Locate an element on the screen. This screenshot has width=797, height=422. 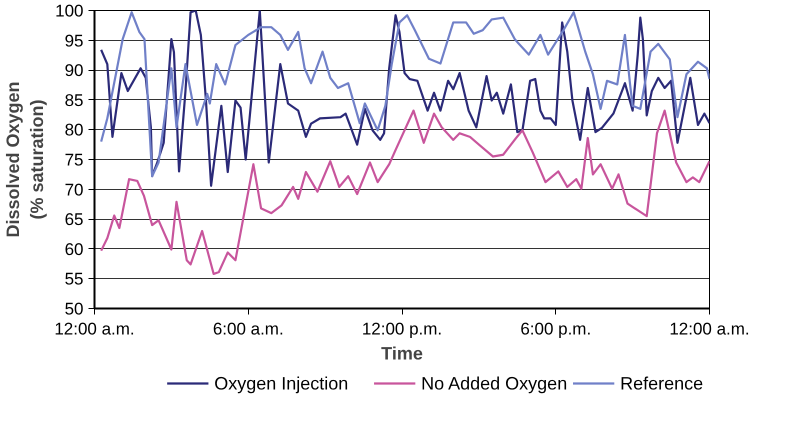
y-tick-label: 70 is located at coordinates (74, 190).